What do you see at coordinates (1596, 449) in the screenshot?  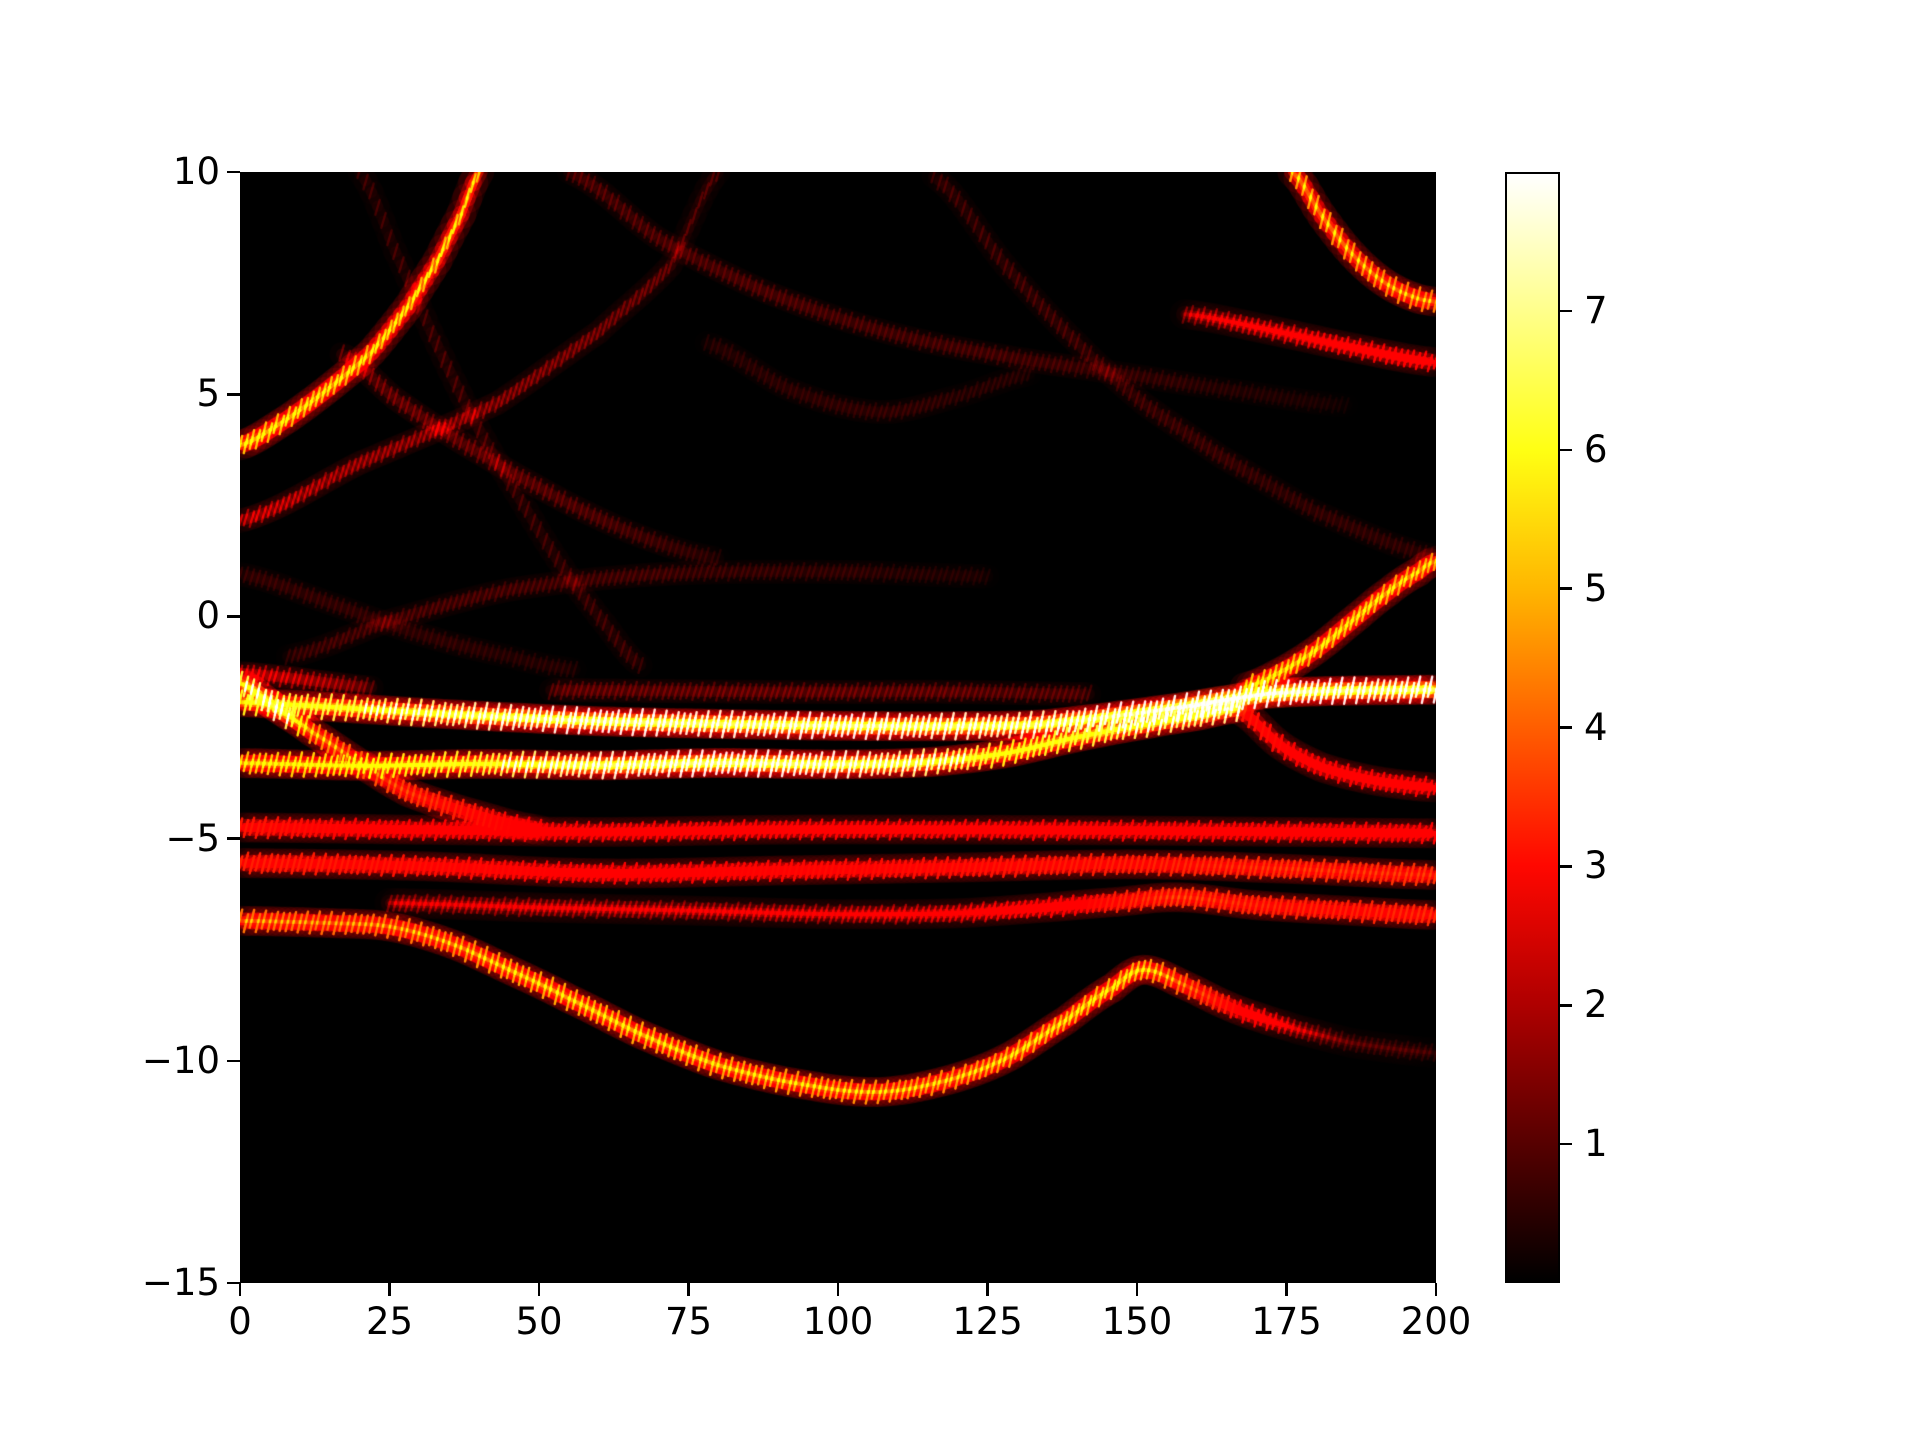 I see `colorbar-tick-label: 6` at bounding box center [1596, 449].